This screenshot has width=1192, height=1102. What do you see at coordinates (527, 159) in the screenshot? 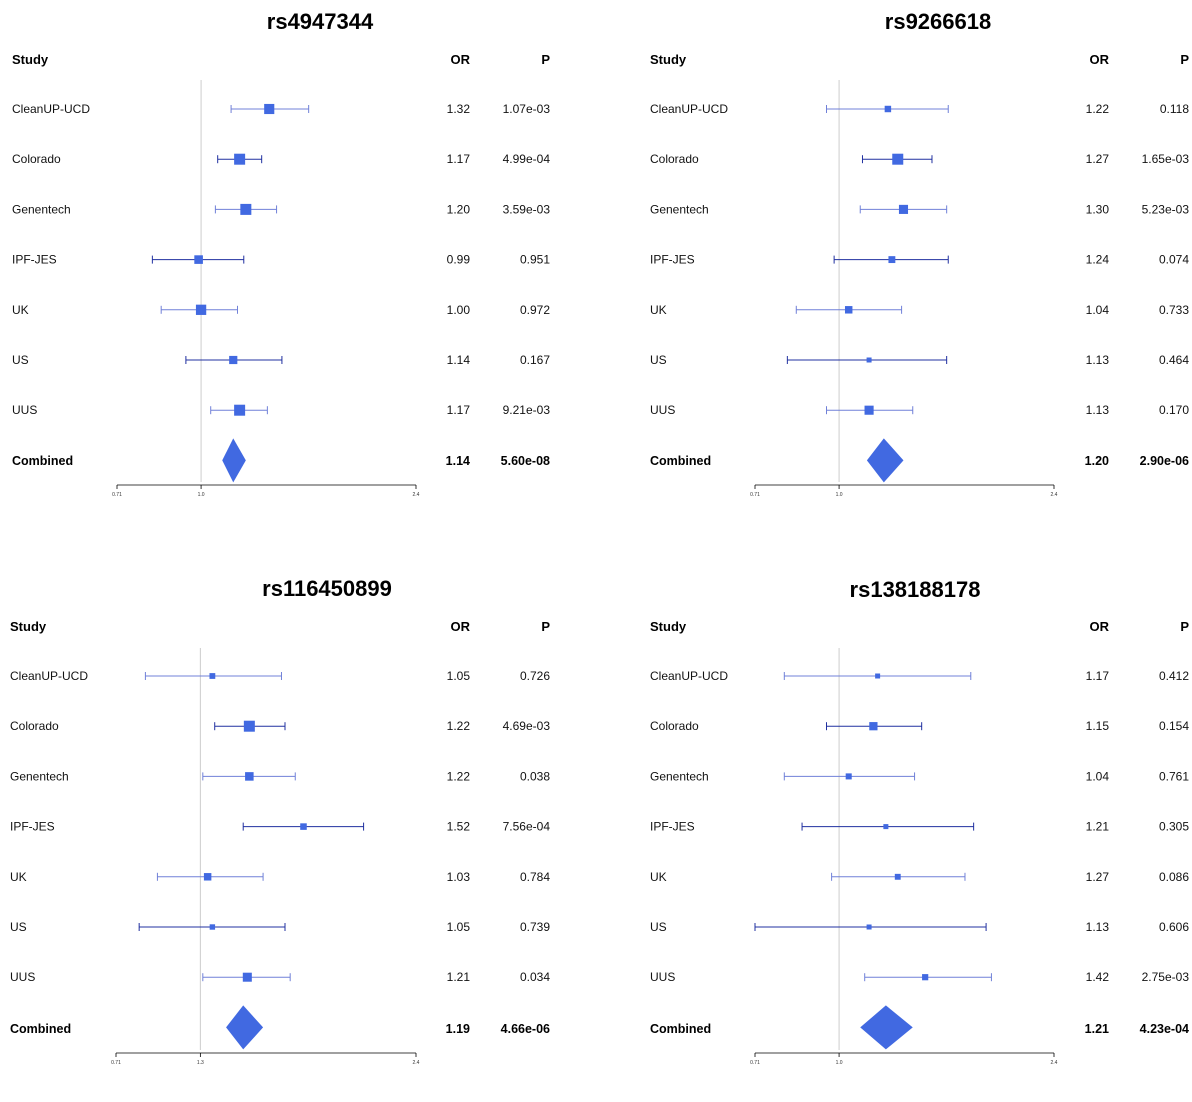
I see `study-p: 4.99e-04` at bounding box center [527, 159].